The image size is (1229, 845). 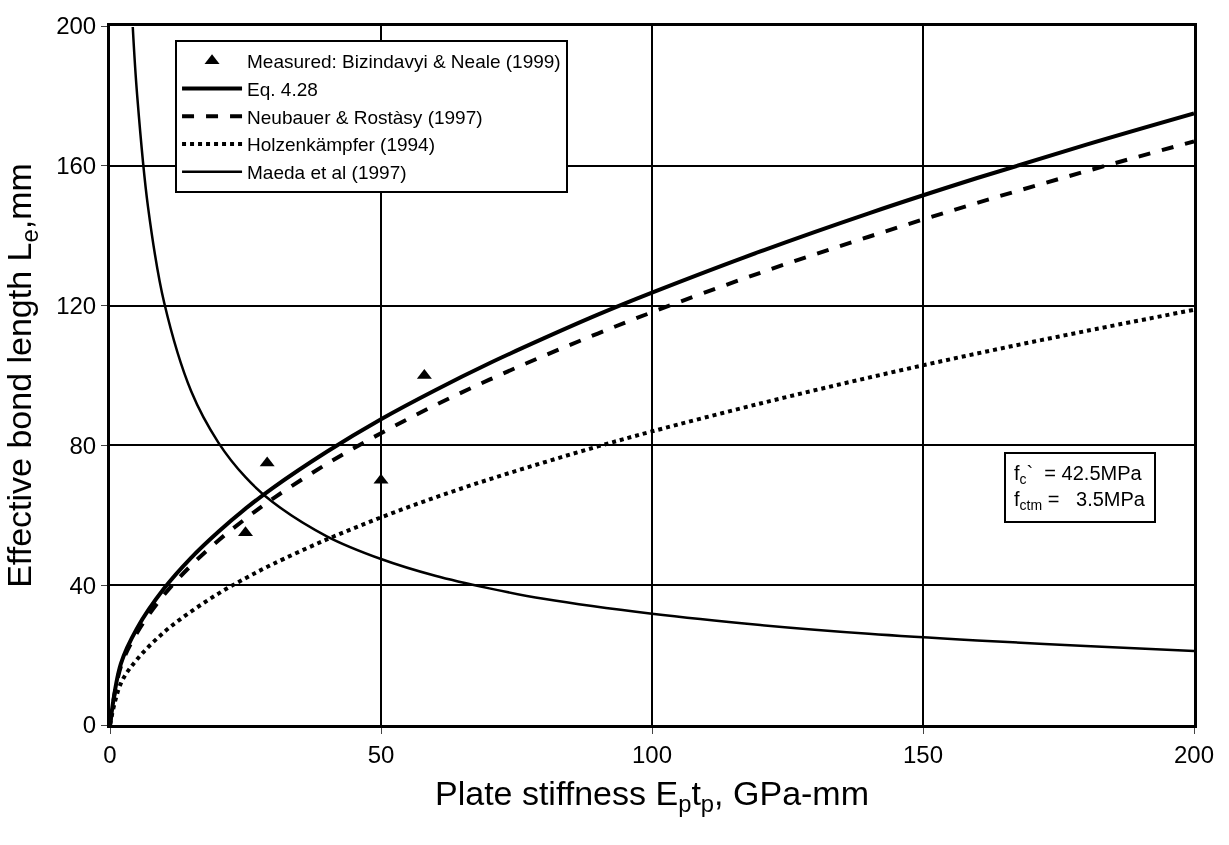 What do you see at coordinates (83, 445) in the screenshot?
I see `y-tick-label: 80` at bounding box center [83, 445].